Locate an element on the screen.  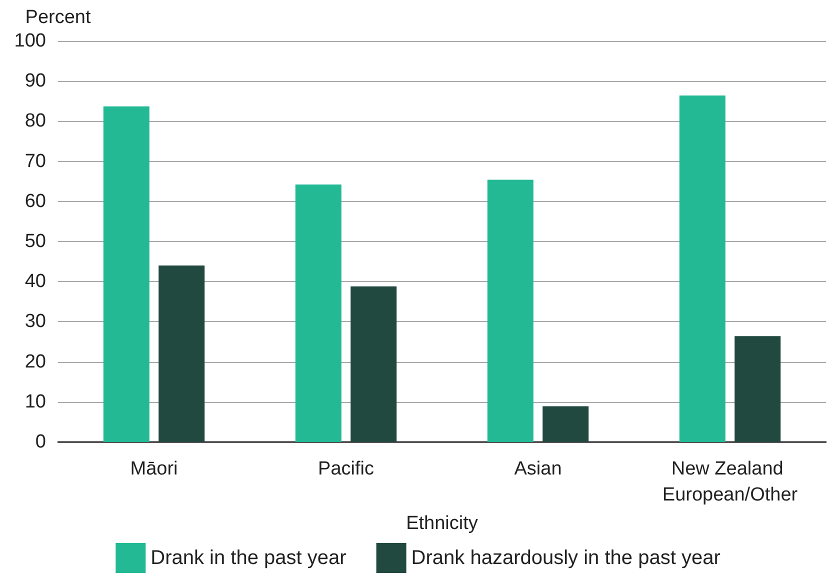
y-tick-label: 60 is located at coordinates (35, 201).